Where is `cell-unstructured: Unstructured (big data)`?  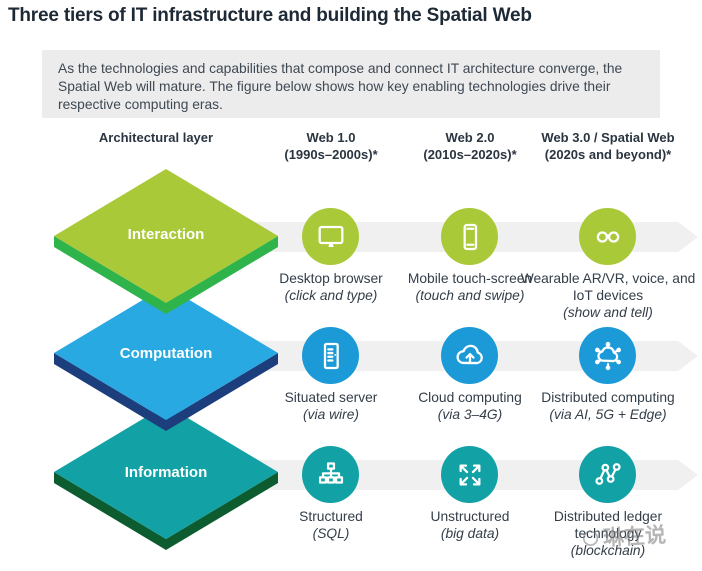
cell-unstructured: Unstructured (big data) is located at coordinates (470, 525).